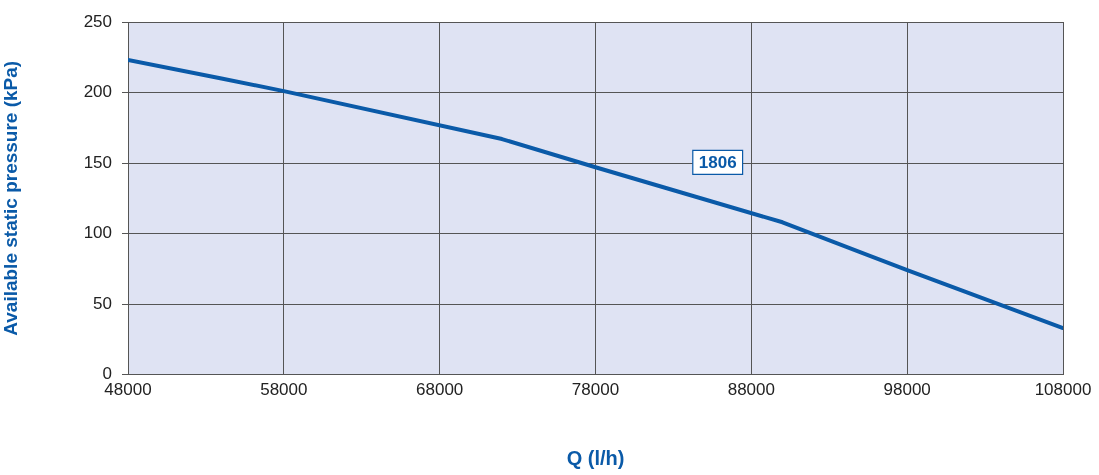  Describe the element at coordinates (1063, 390) in the screenshot. I see `x-tick-label: 108000` at that location.